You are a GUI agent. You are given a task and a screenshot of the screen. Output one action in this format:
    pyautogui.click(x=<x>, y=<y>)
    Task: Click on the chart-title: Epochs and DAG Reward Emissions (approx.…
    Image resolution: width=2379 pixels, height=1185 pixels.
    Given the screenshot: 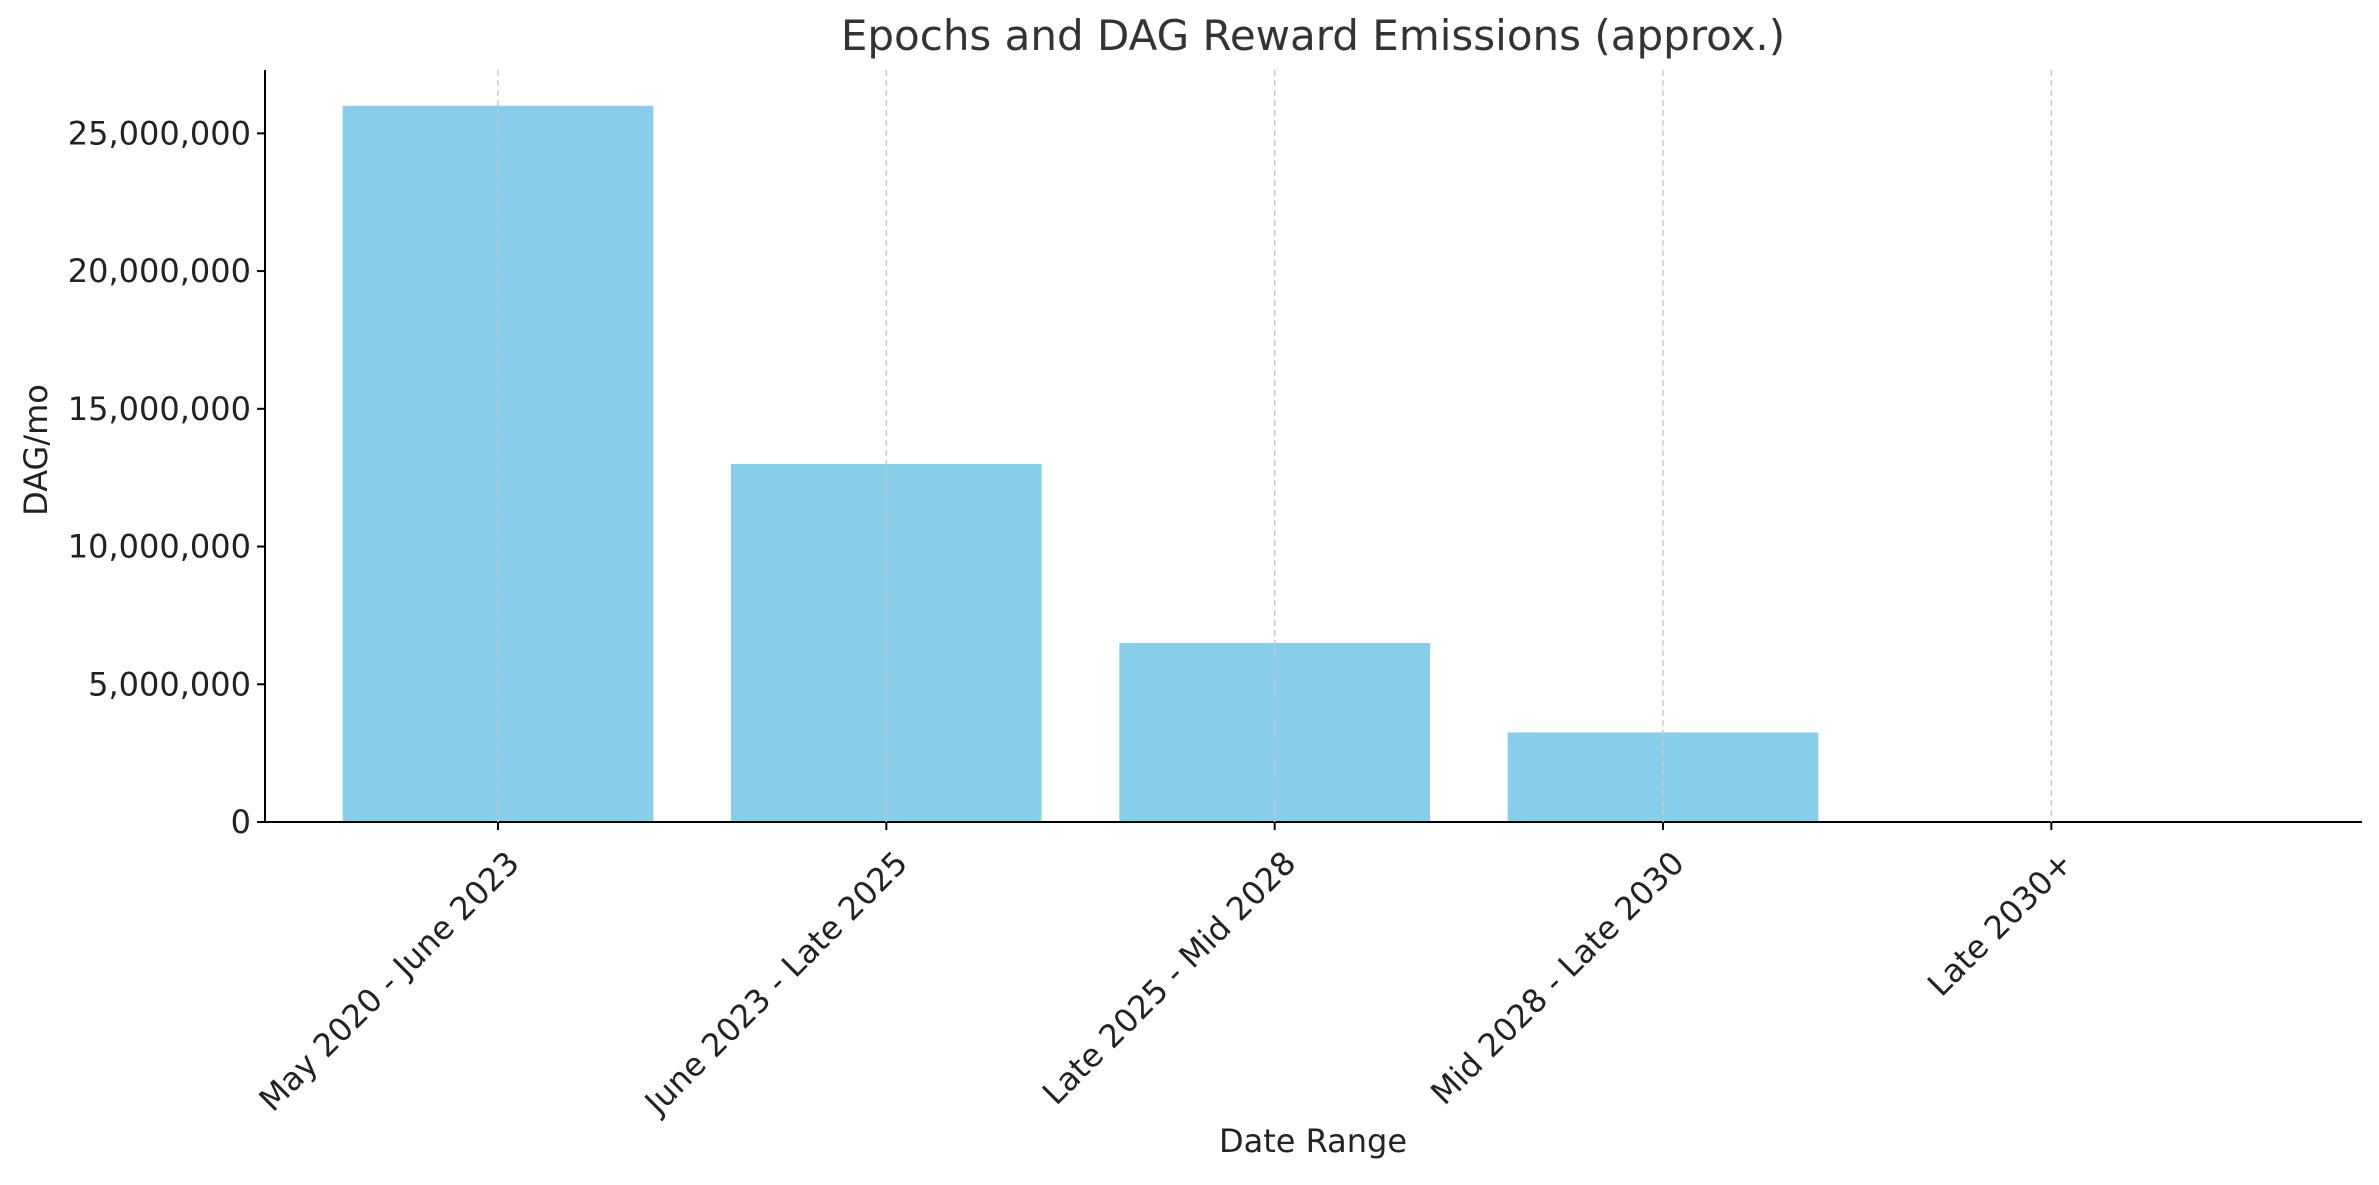 What is the action you would take?
    pyautogui.click(x=1313, y=35)
    